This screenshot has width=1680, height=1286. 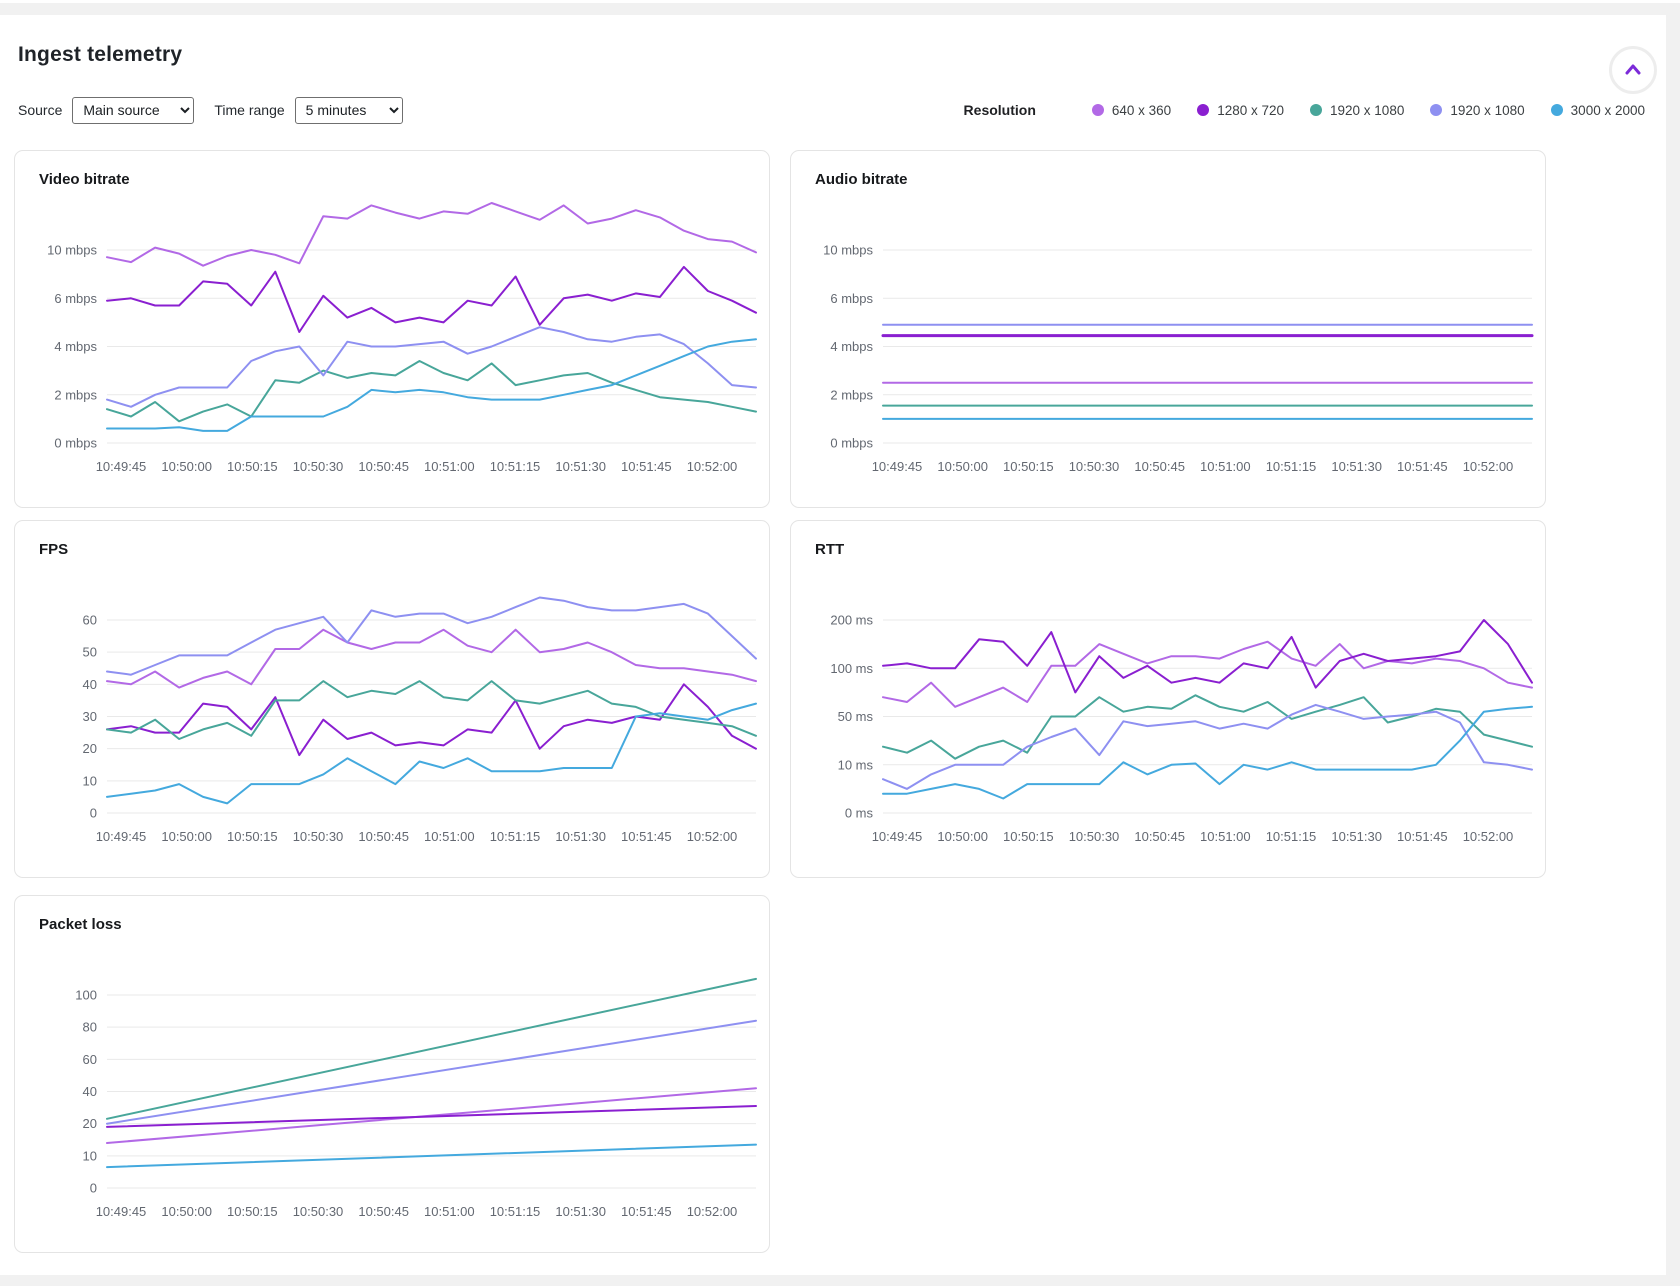 What do you see at coordinates (999, 110) in the screenshot?
I see `resolution-legend-title: Resolution` at bounding box center [999, 110].